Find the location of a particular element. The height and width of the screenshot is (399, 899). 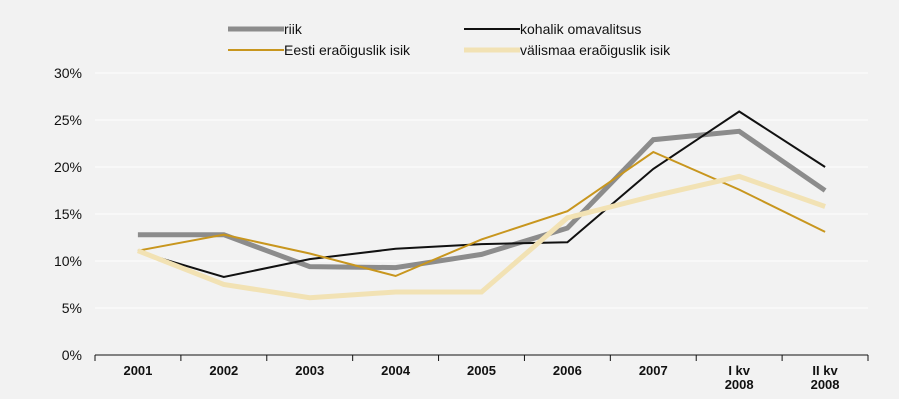

x-tick-label-line: 2006 is located at coordinates (567, 370).